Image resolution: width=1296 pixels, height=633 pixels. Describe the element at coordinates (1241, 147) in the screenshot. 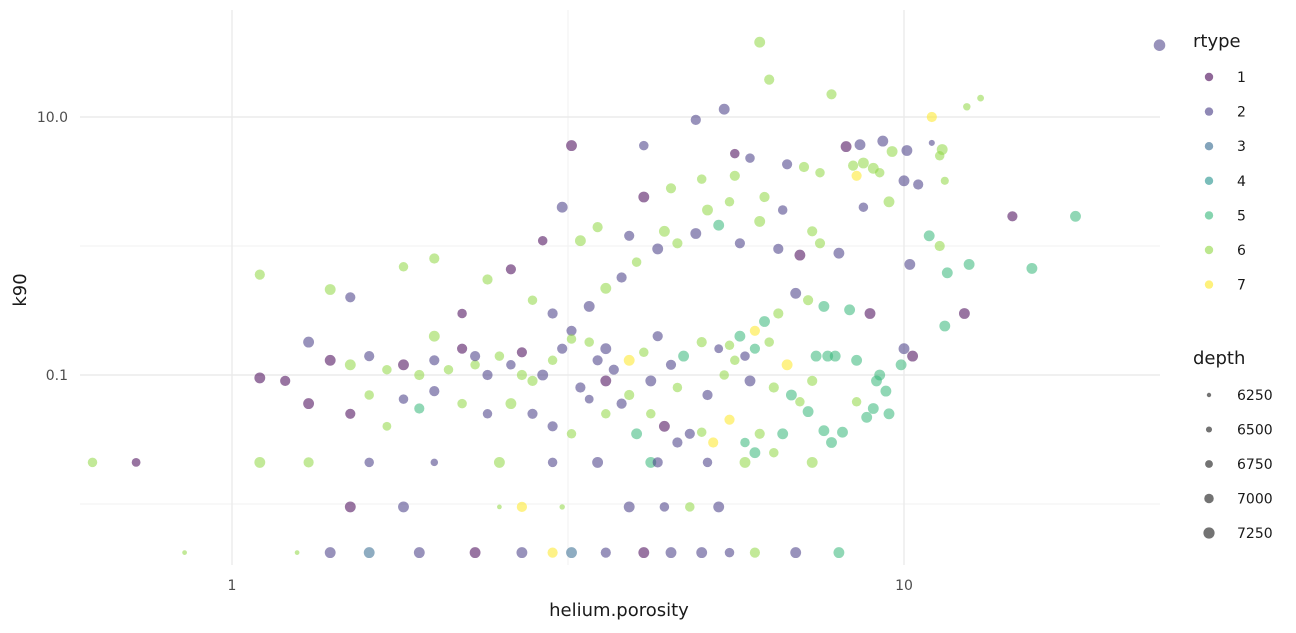

I see `legend-color-label: 3` at that location.